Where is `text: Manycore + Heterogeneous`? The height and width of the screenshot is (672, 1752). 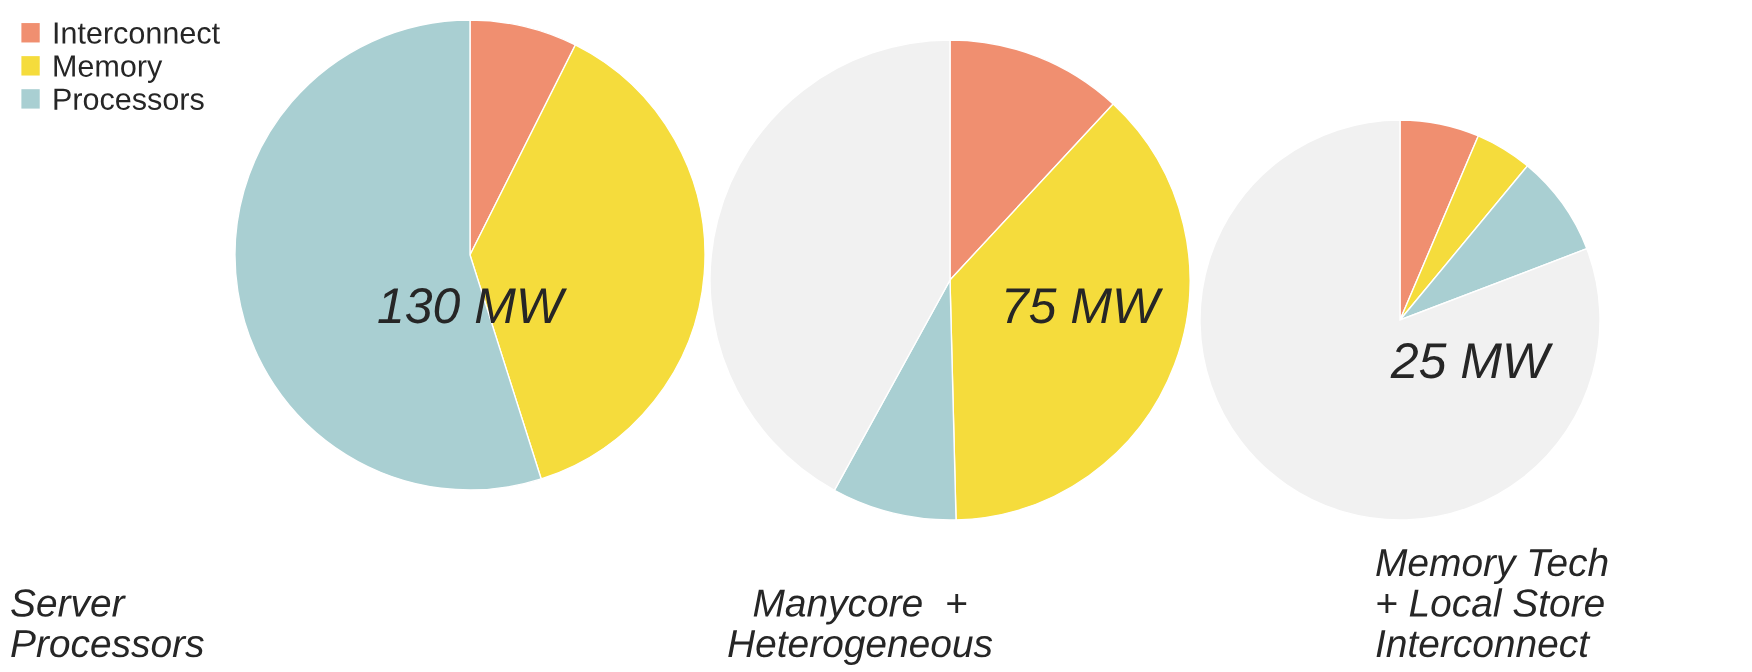
text: Manycore + Heterogeneous is located at coordinates (860, 627).